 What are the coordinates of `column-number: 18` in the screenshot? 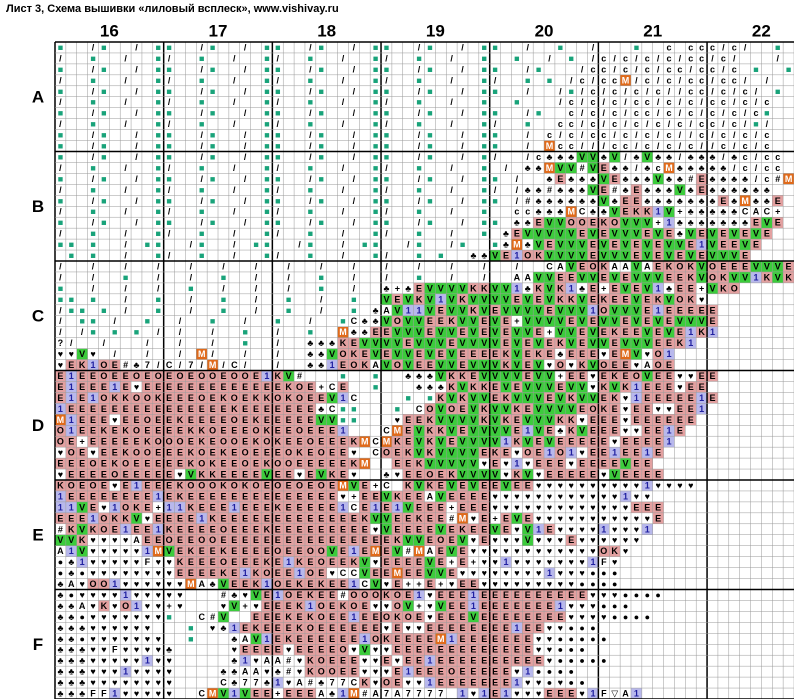 It's located at (326, 31).